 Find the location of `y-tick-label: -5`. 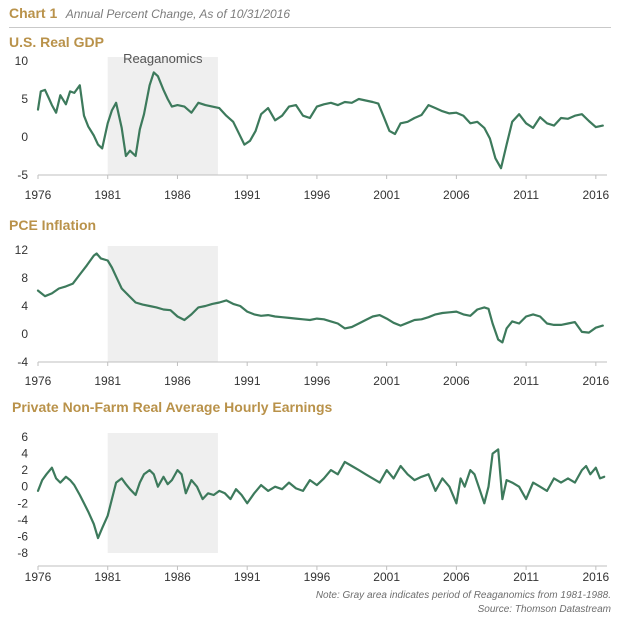

y-tick-label: -5 is located at coordinates (22, 175).